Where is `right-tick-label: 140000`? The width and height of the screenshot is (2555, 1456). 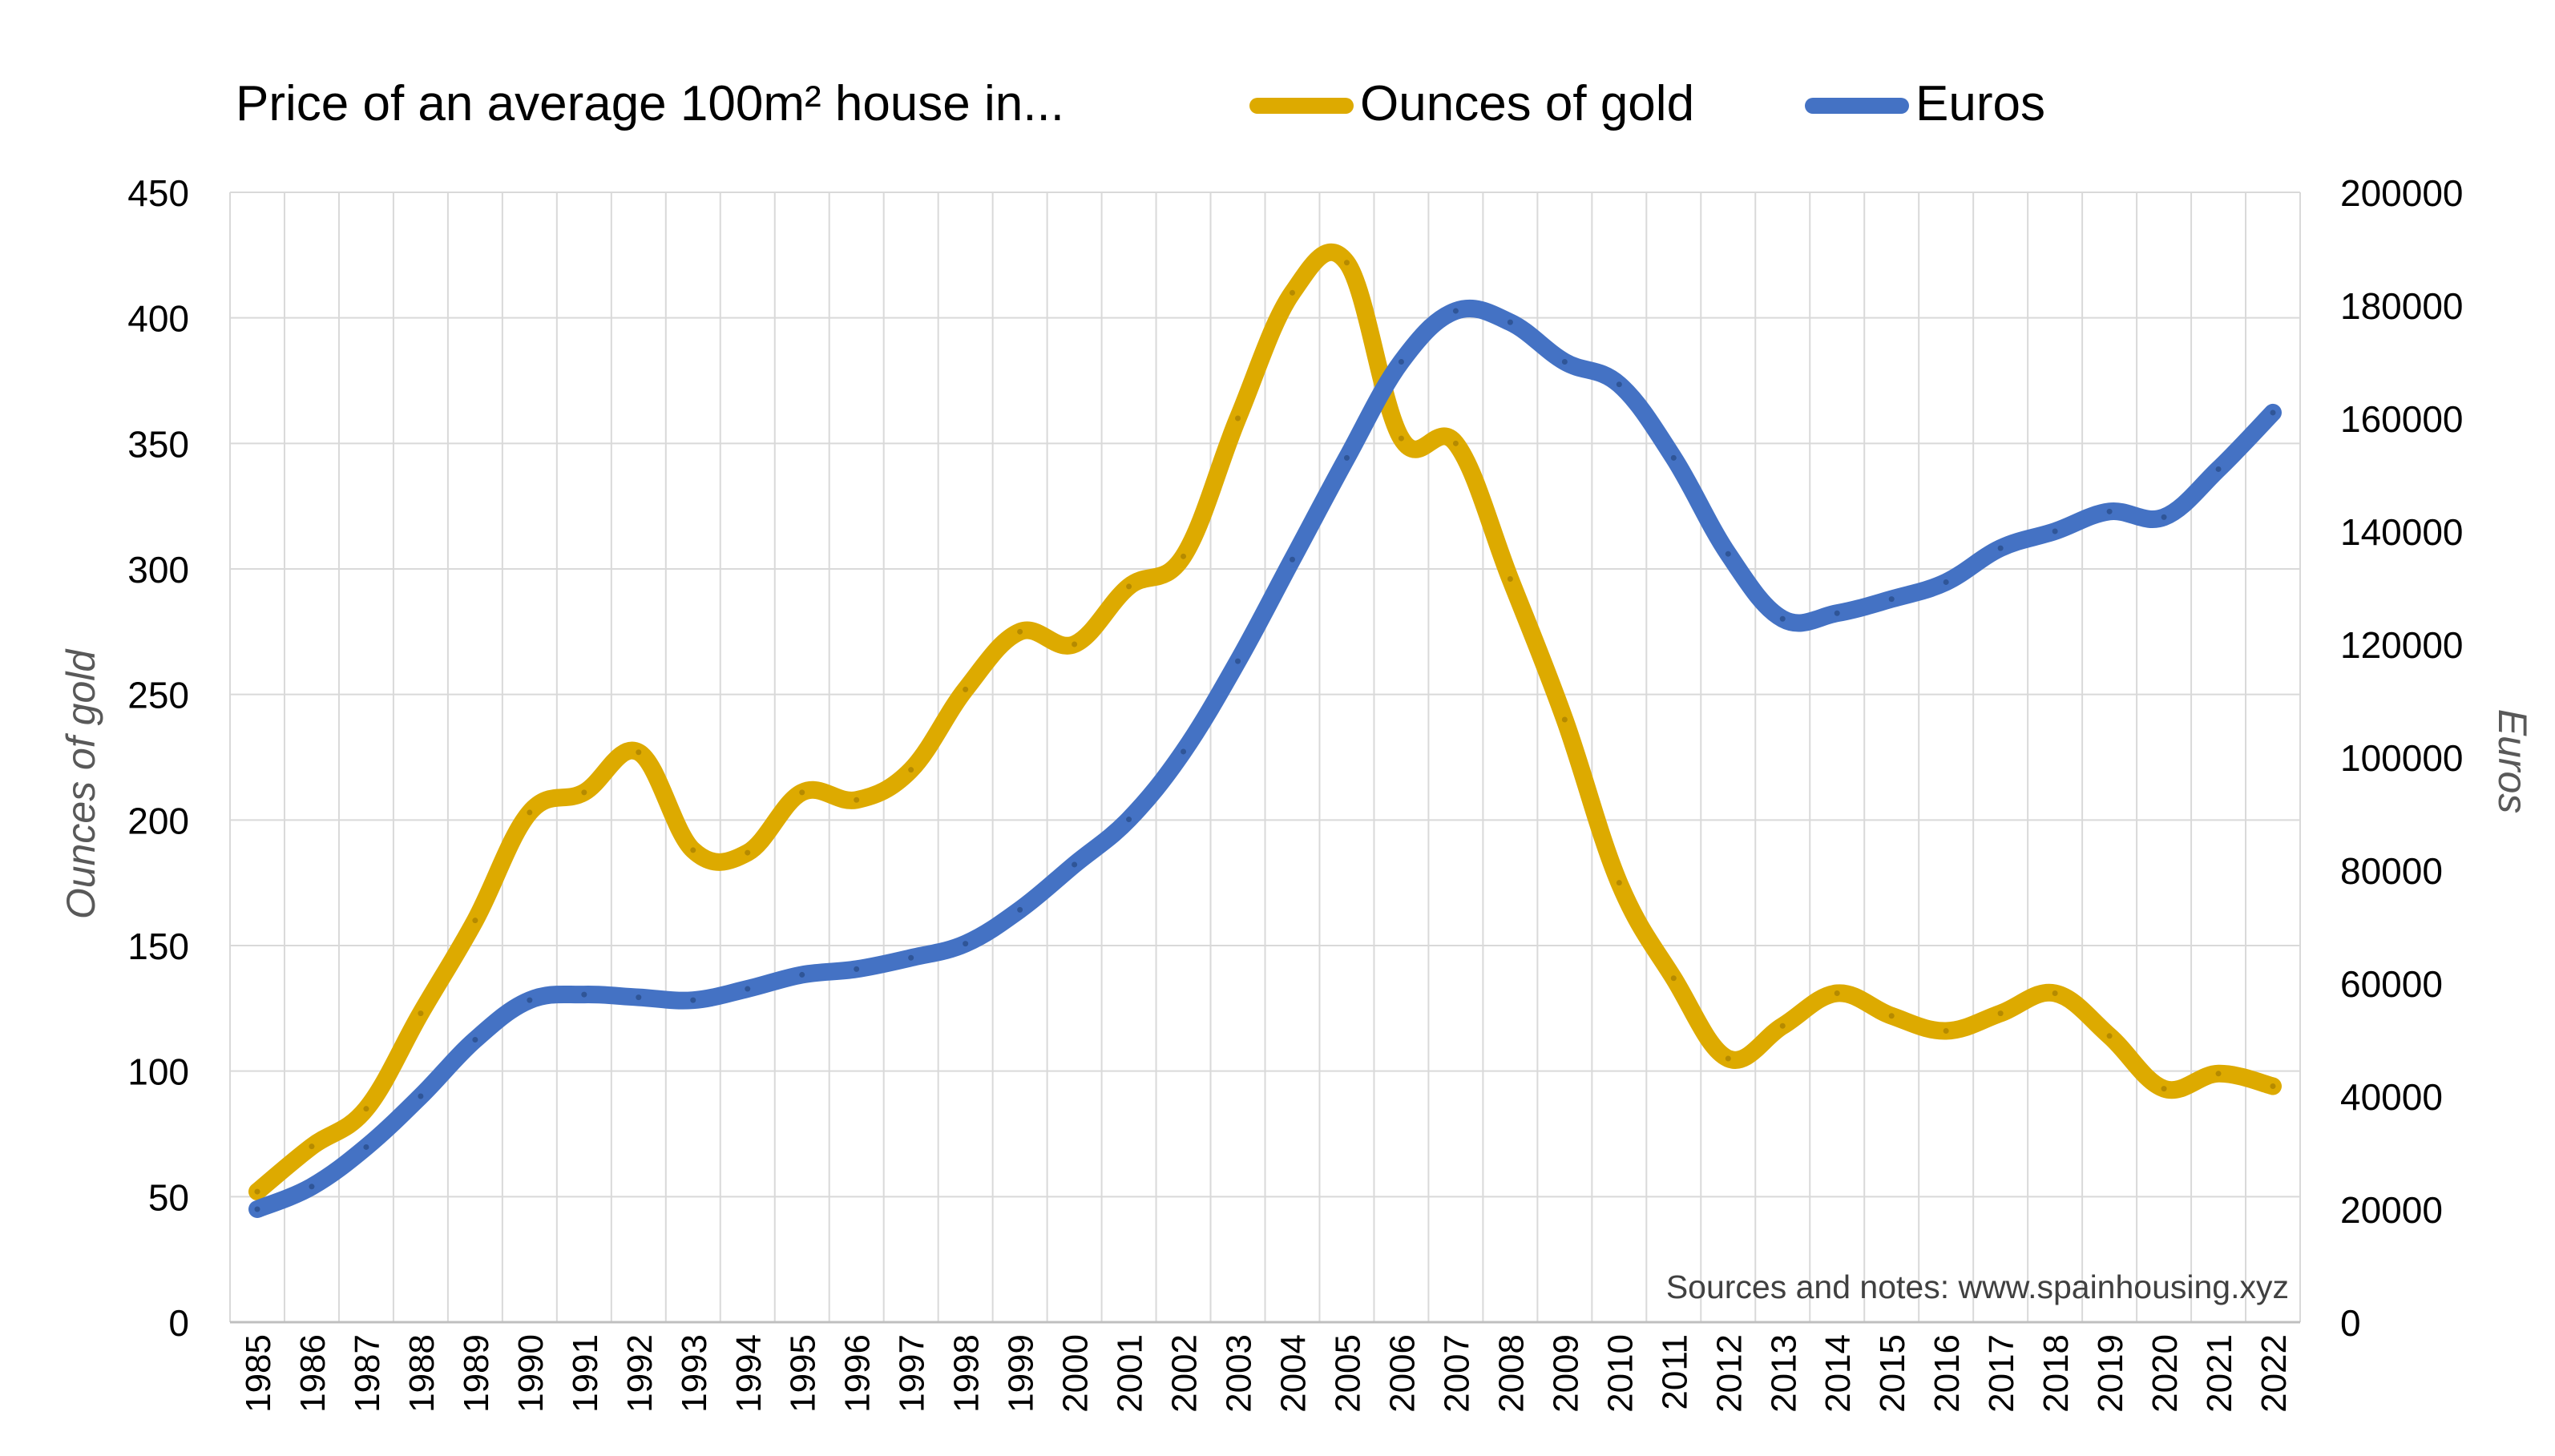
right-tick-label: 140000 is located at coordinates (2402, 532).